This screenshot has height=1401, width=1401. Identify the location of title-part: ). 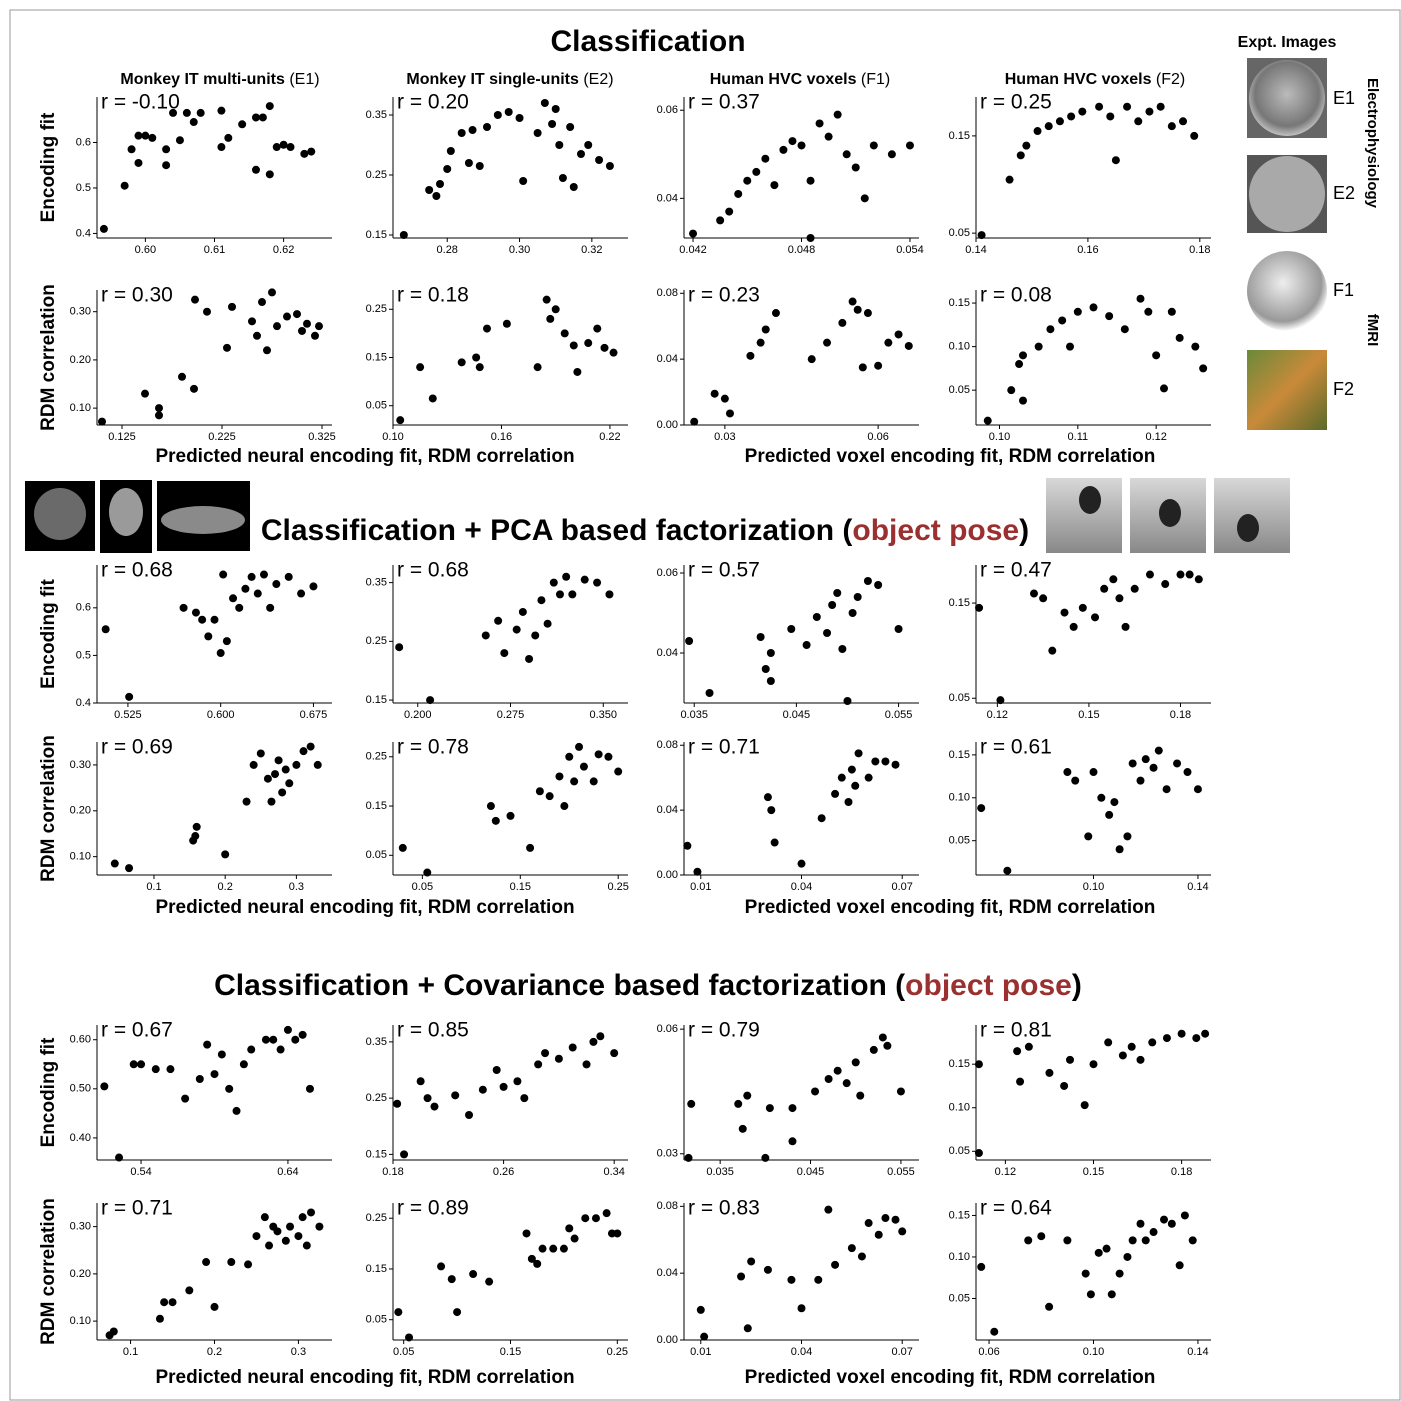
(1024, 530).